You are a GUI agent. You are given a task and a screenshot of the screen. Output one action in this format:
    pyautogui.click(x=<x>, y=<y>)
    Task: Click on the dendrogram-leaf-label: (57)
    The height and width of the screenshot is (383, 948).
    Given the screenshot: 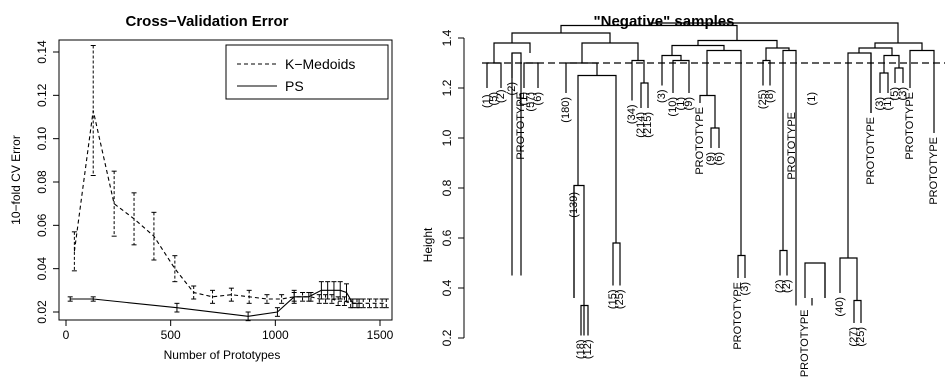 What is the action you would take?
    pyautogui.click(x=531, y=102)
    